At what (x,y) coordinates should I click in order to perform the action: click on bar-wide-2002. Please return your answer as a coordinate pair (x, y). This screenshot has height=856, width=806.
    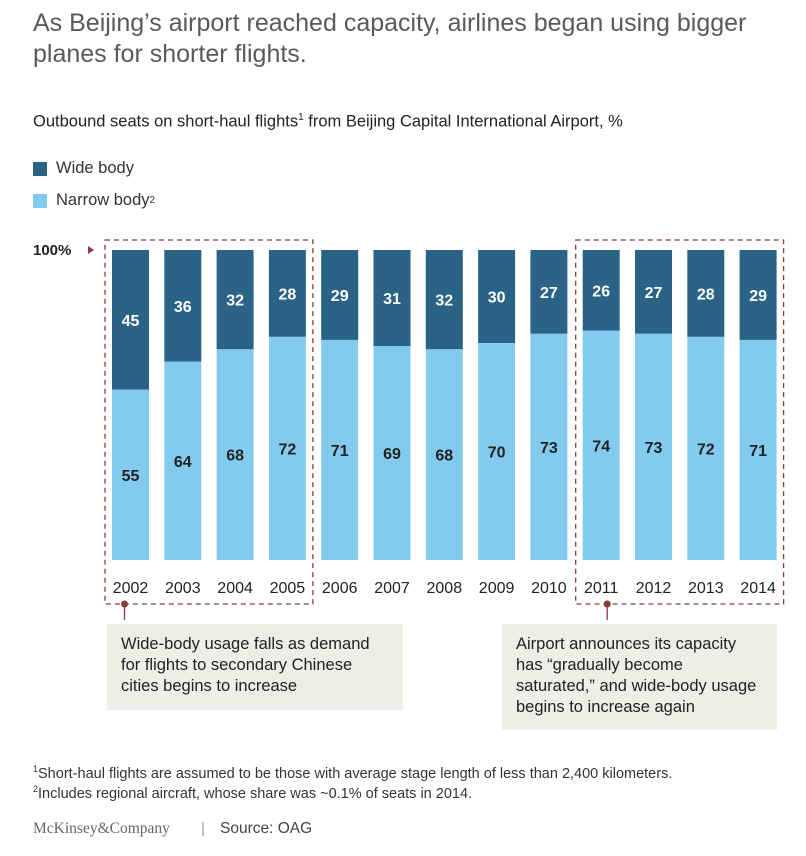
    Looking at the image, I should click on (130, 320).